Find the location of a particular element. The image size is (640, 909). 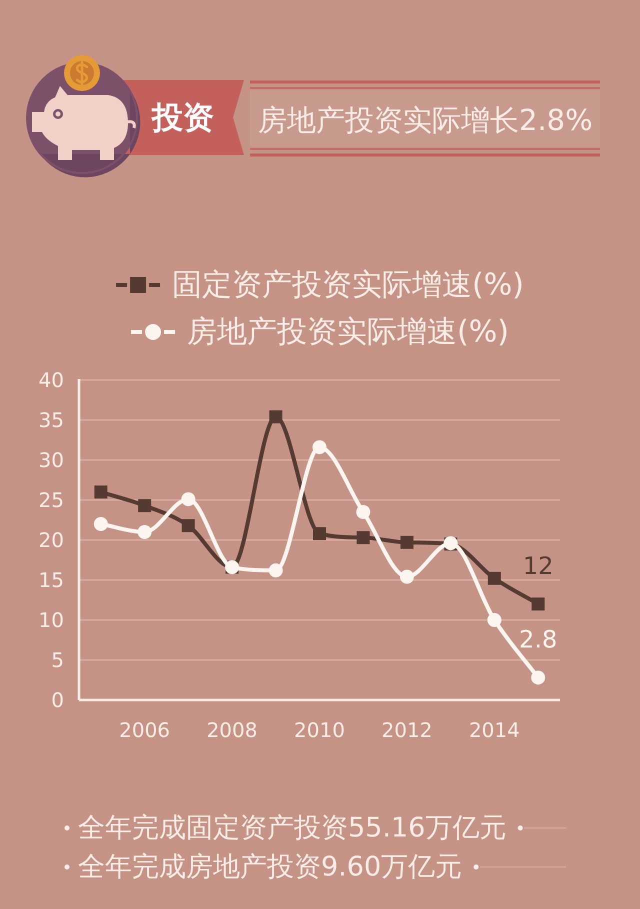

y-tick-label: 35 is located at coordinates (51, 420).